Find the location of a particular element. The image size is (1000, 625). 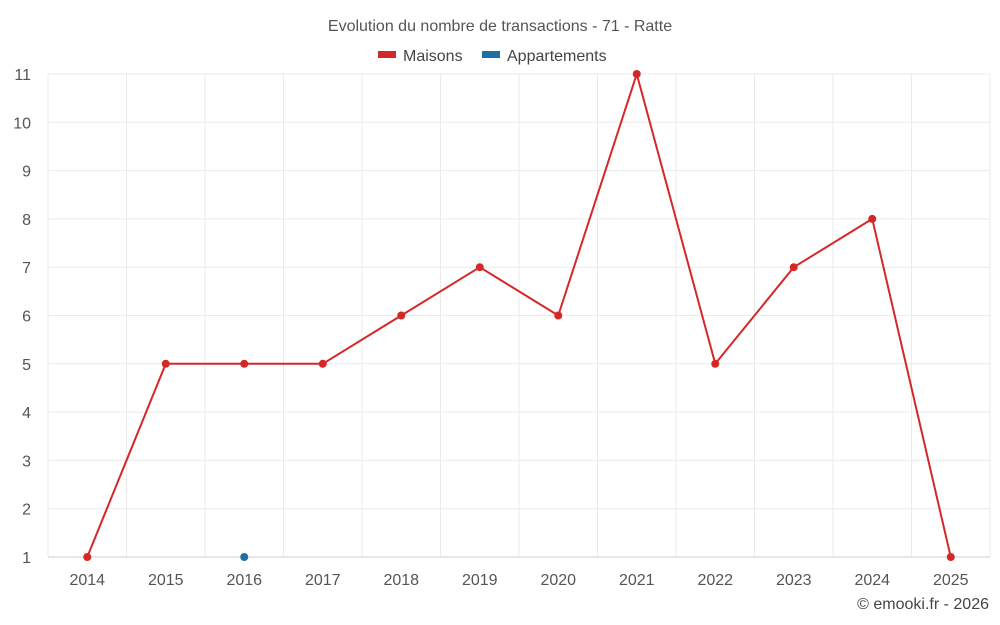

x-tick-label: 2025 is located at coordinates (951, 580).